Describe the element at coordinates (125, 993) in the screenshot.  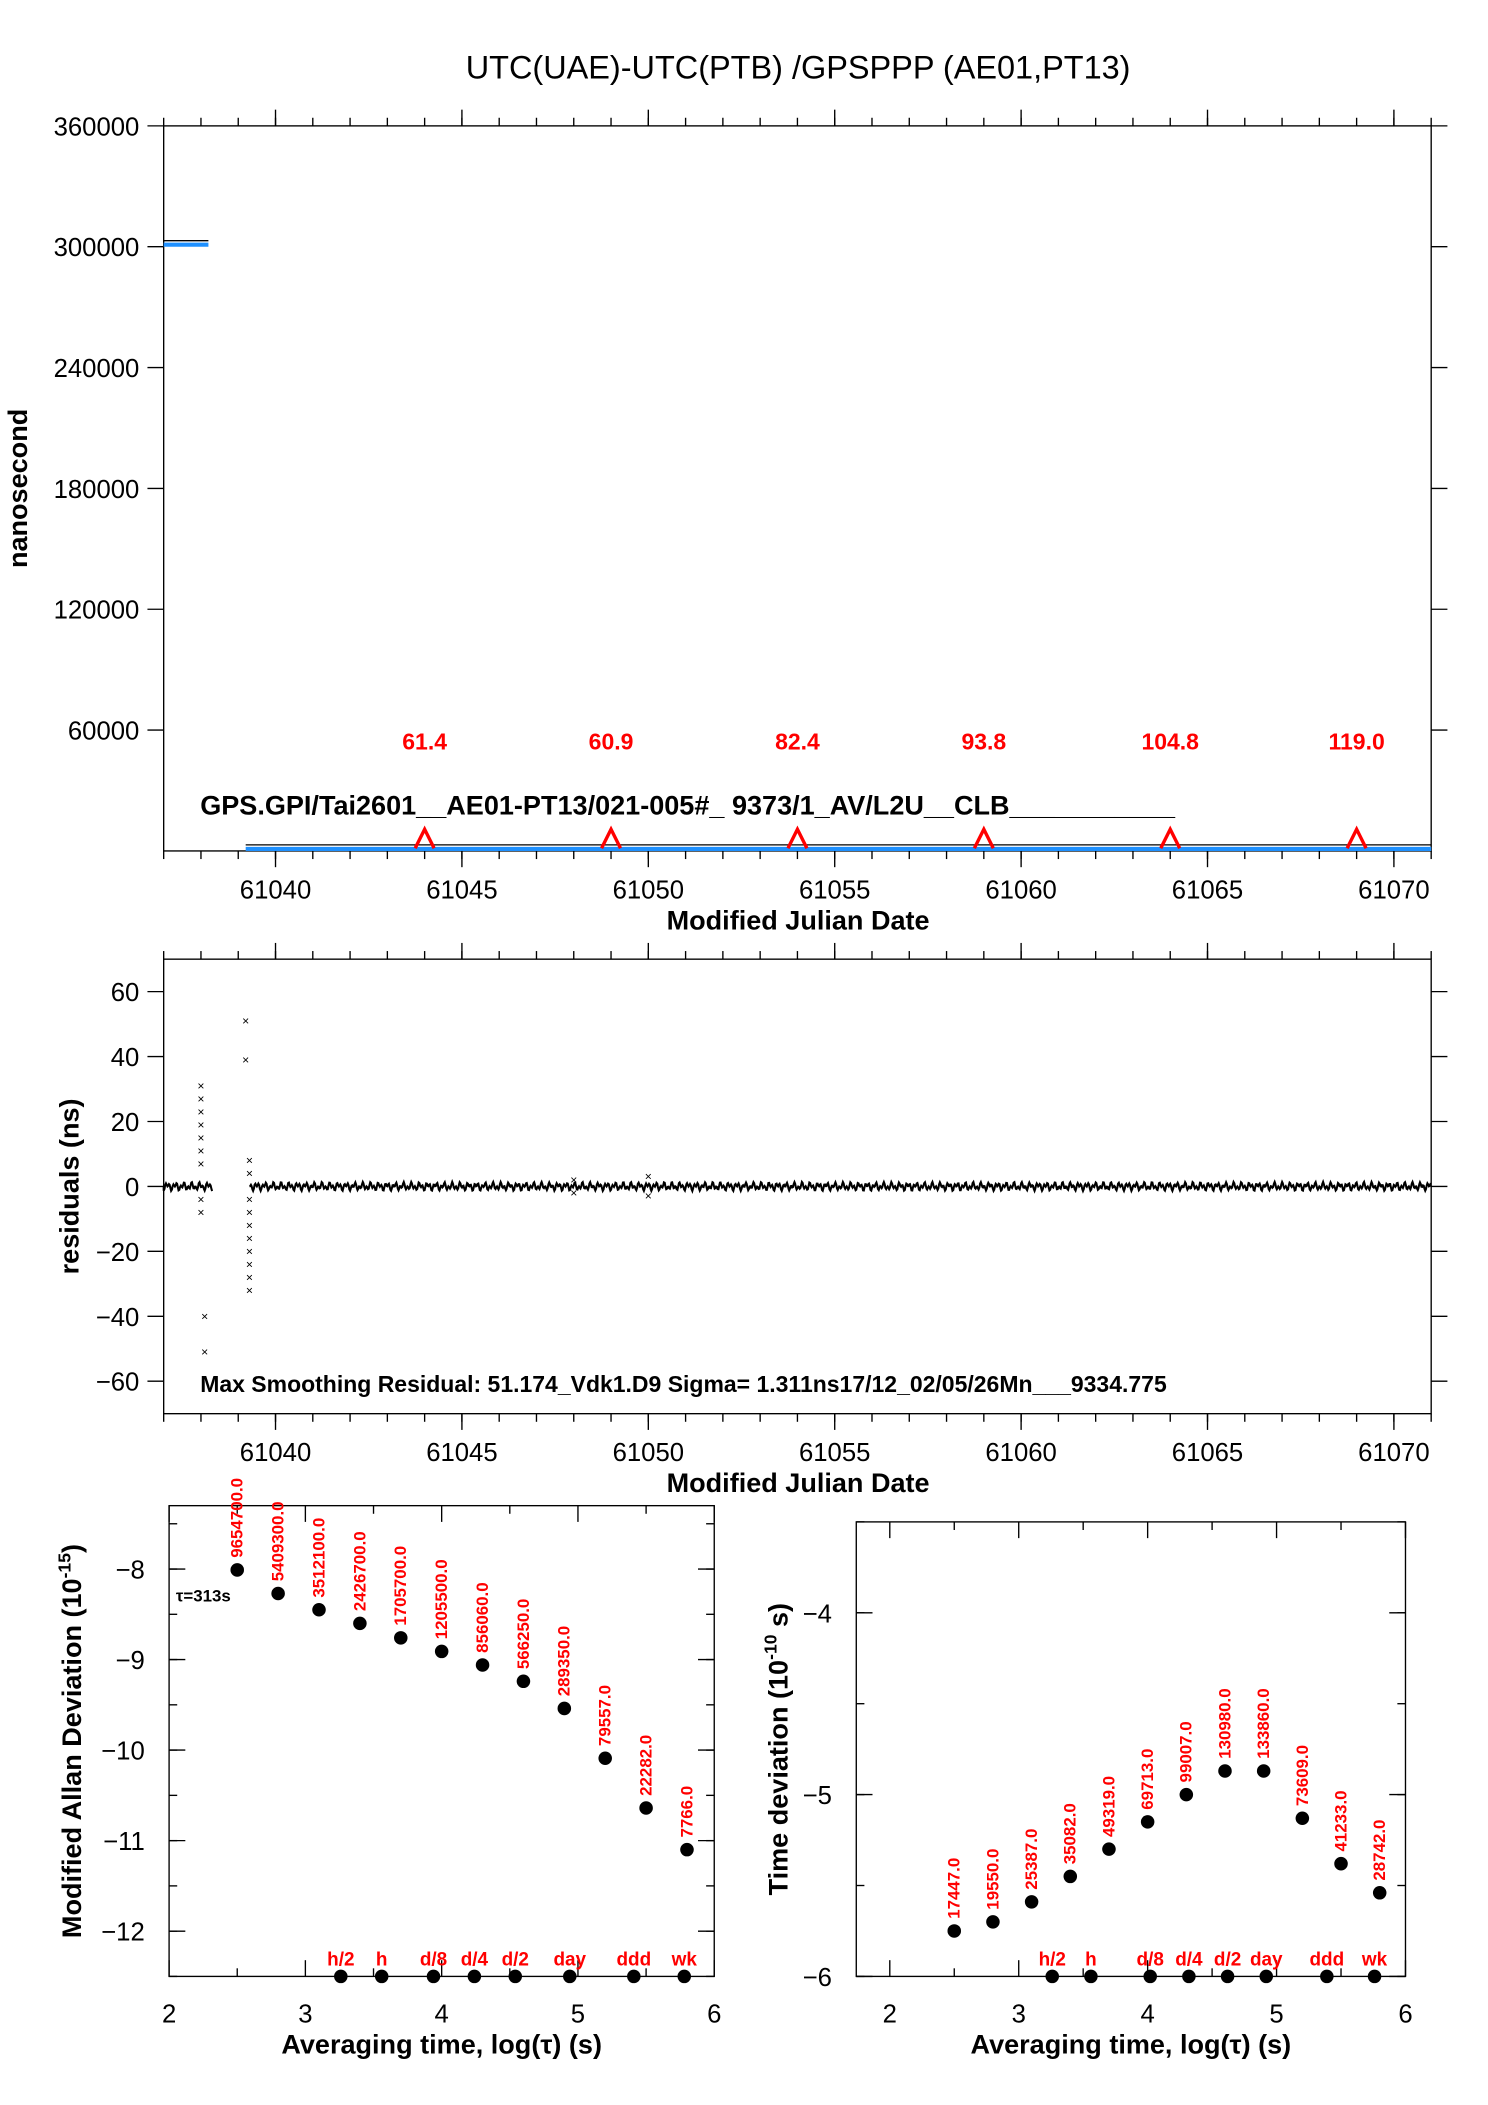
I see `y-tick-label: 60` at that location.